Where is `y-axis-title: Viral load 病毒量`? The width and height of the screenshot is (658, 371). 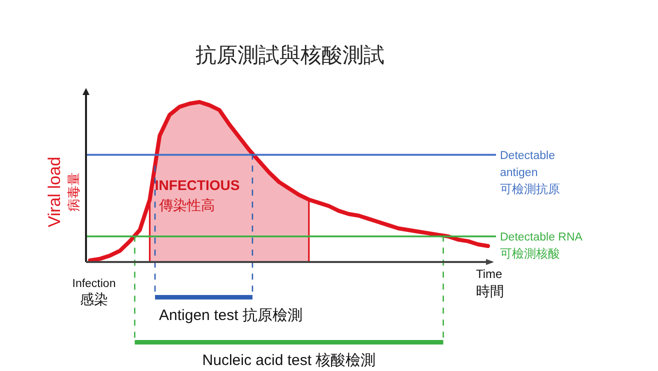 y-axis-title: Viral load 病毒量 is located at coordinates (63, 192).